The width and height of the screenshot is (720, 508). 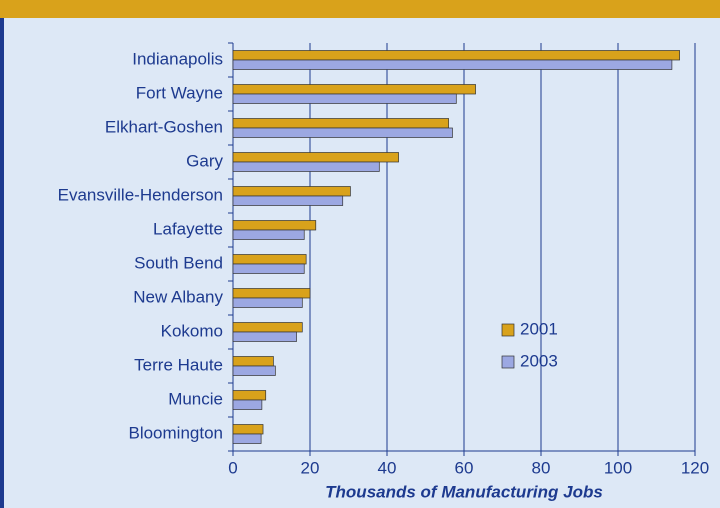 I want to click on border, so click(x=2, y=263).